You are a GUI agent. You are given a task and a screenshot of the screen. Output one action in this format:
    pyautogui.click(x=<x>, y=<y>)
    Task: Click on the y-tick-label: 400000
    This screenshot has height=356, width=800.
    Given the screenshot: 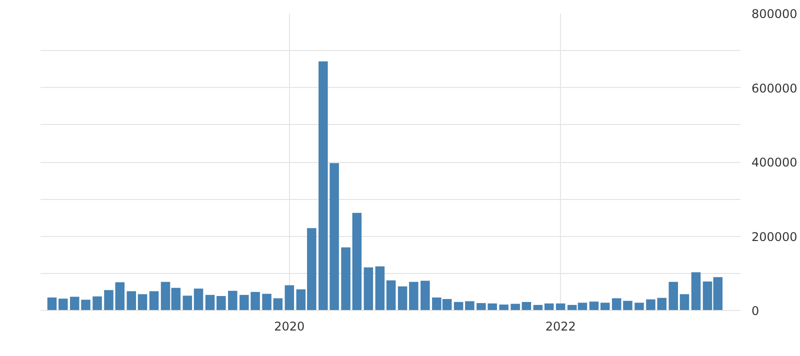 What is the action you would take?
    pyautogui.click(x=775, y=163)
    